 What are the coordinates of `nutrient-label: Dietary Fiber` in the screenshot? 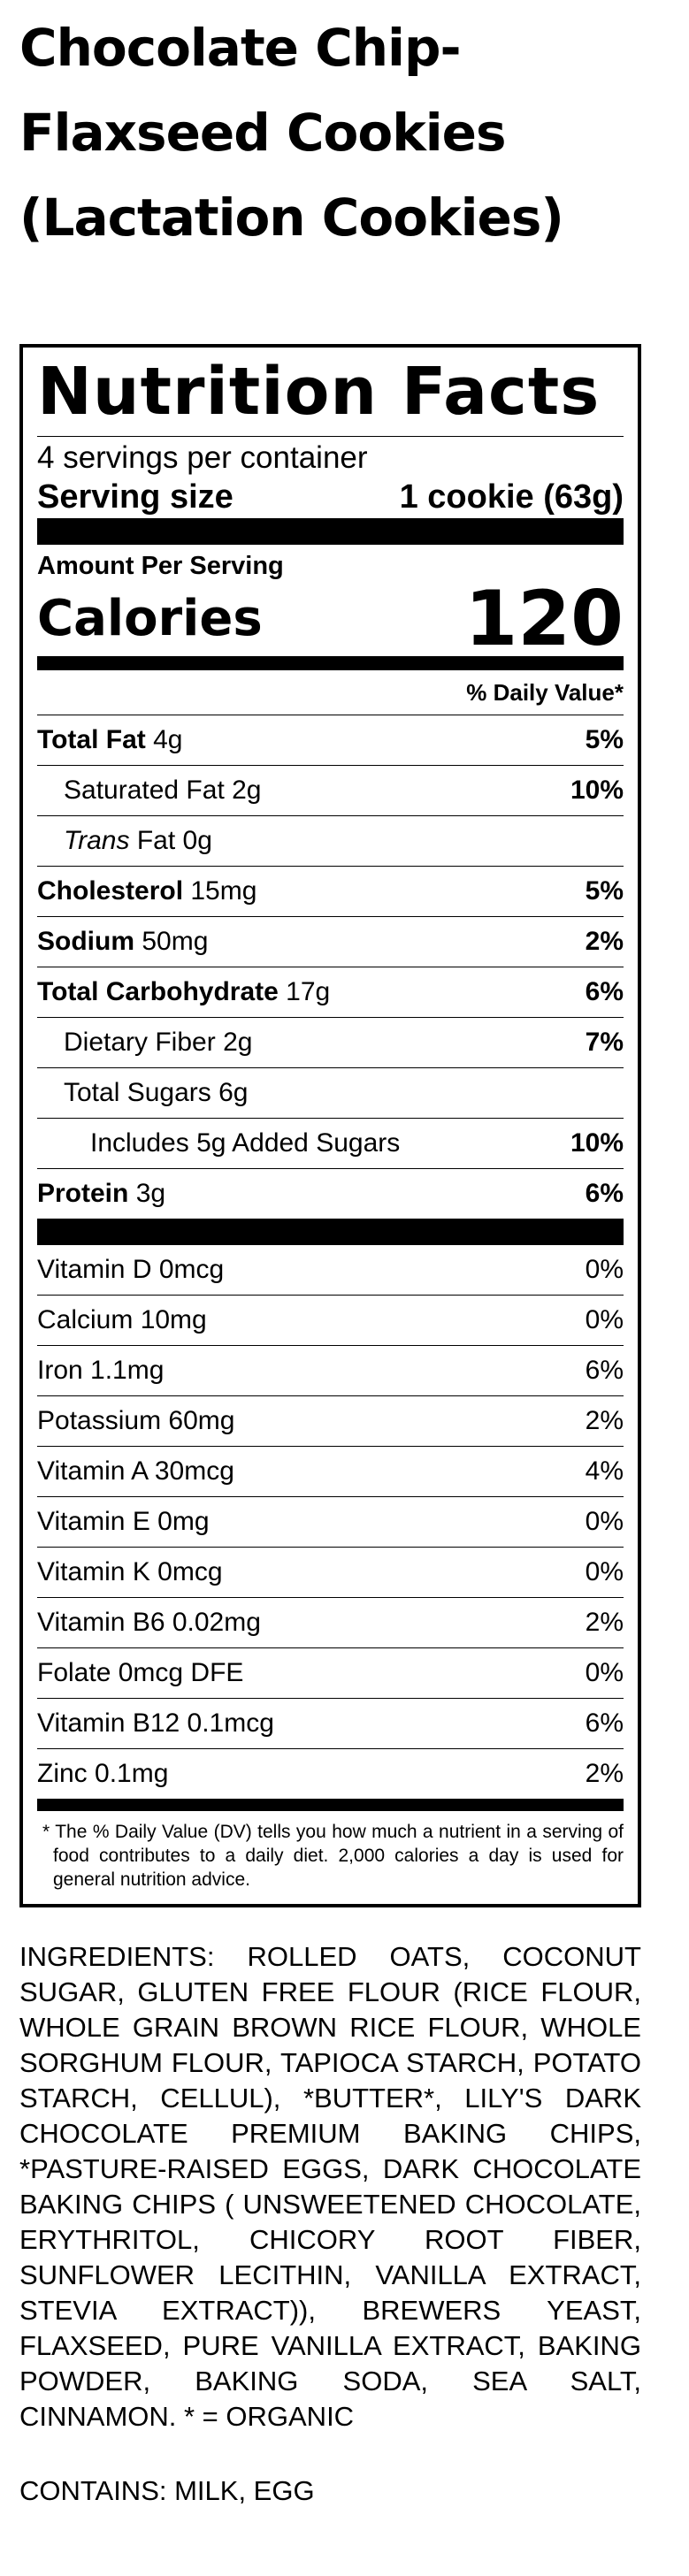 It's located at (140, 1042).